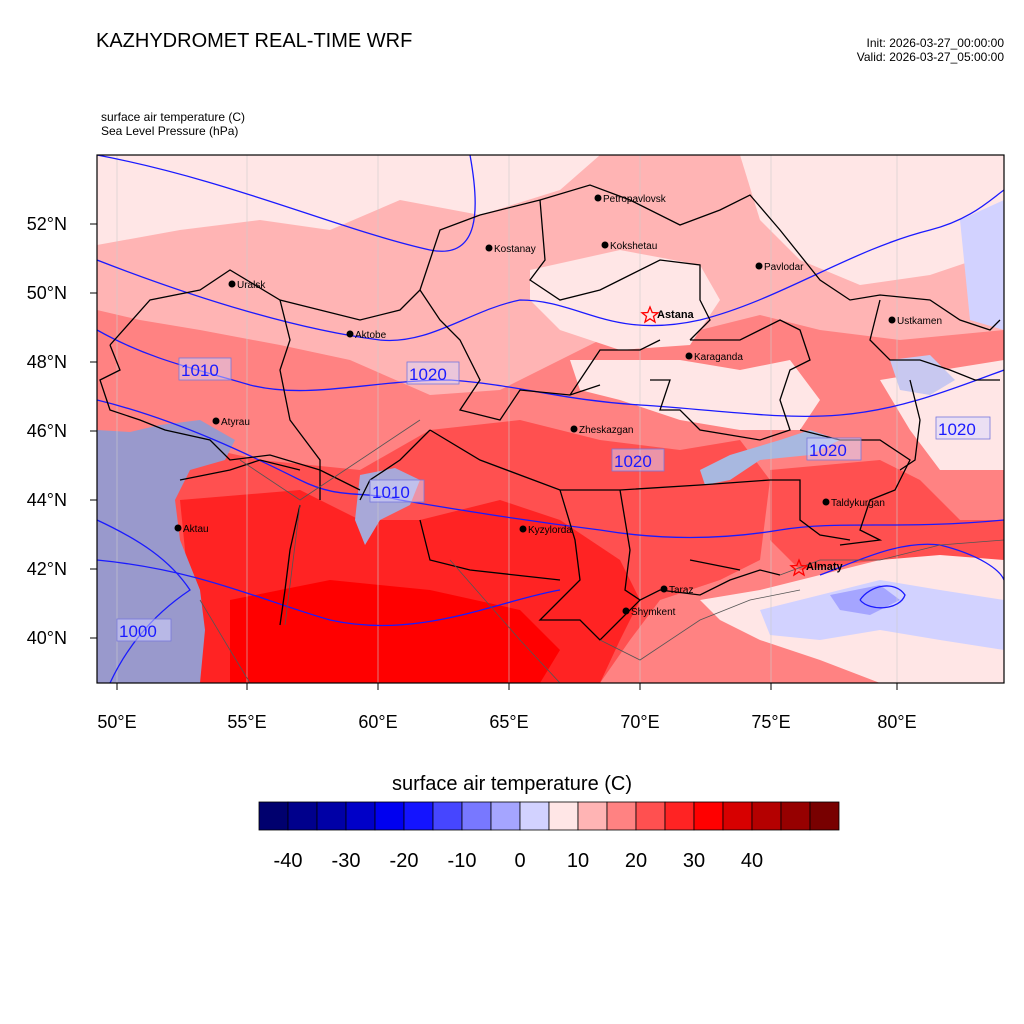  What do you see at coordinates (235, 422) in the screenshot?
I see `city-label: Atyrau` at bounding box center [235, 422].